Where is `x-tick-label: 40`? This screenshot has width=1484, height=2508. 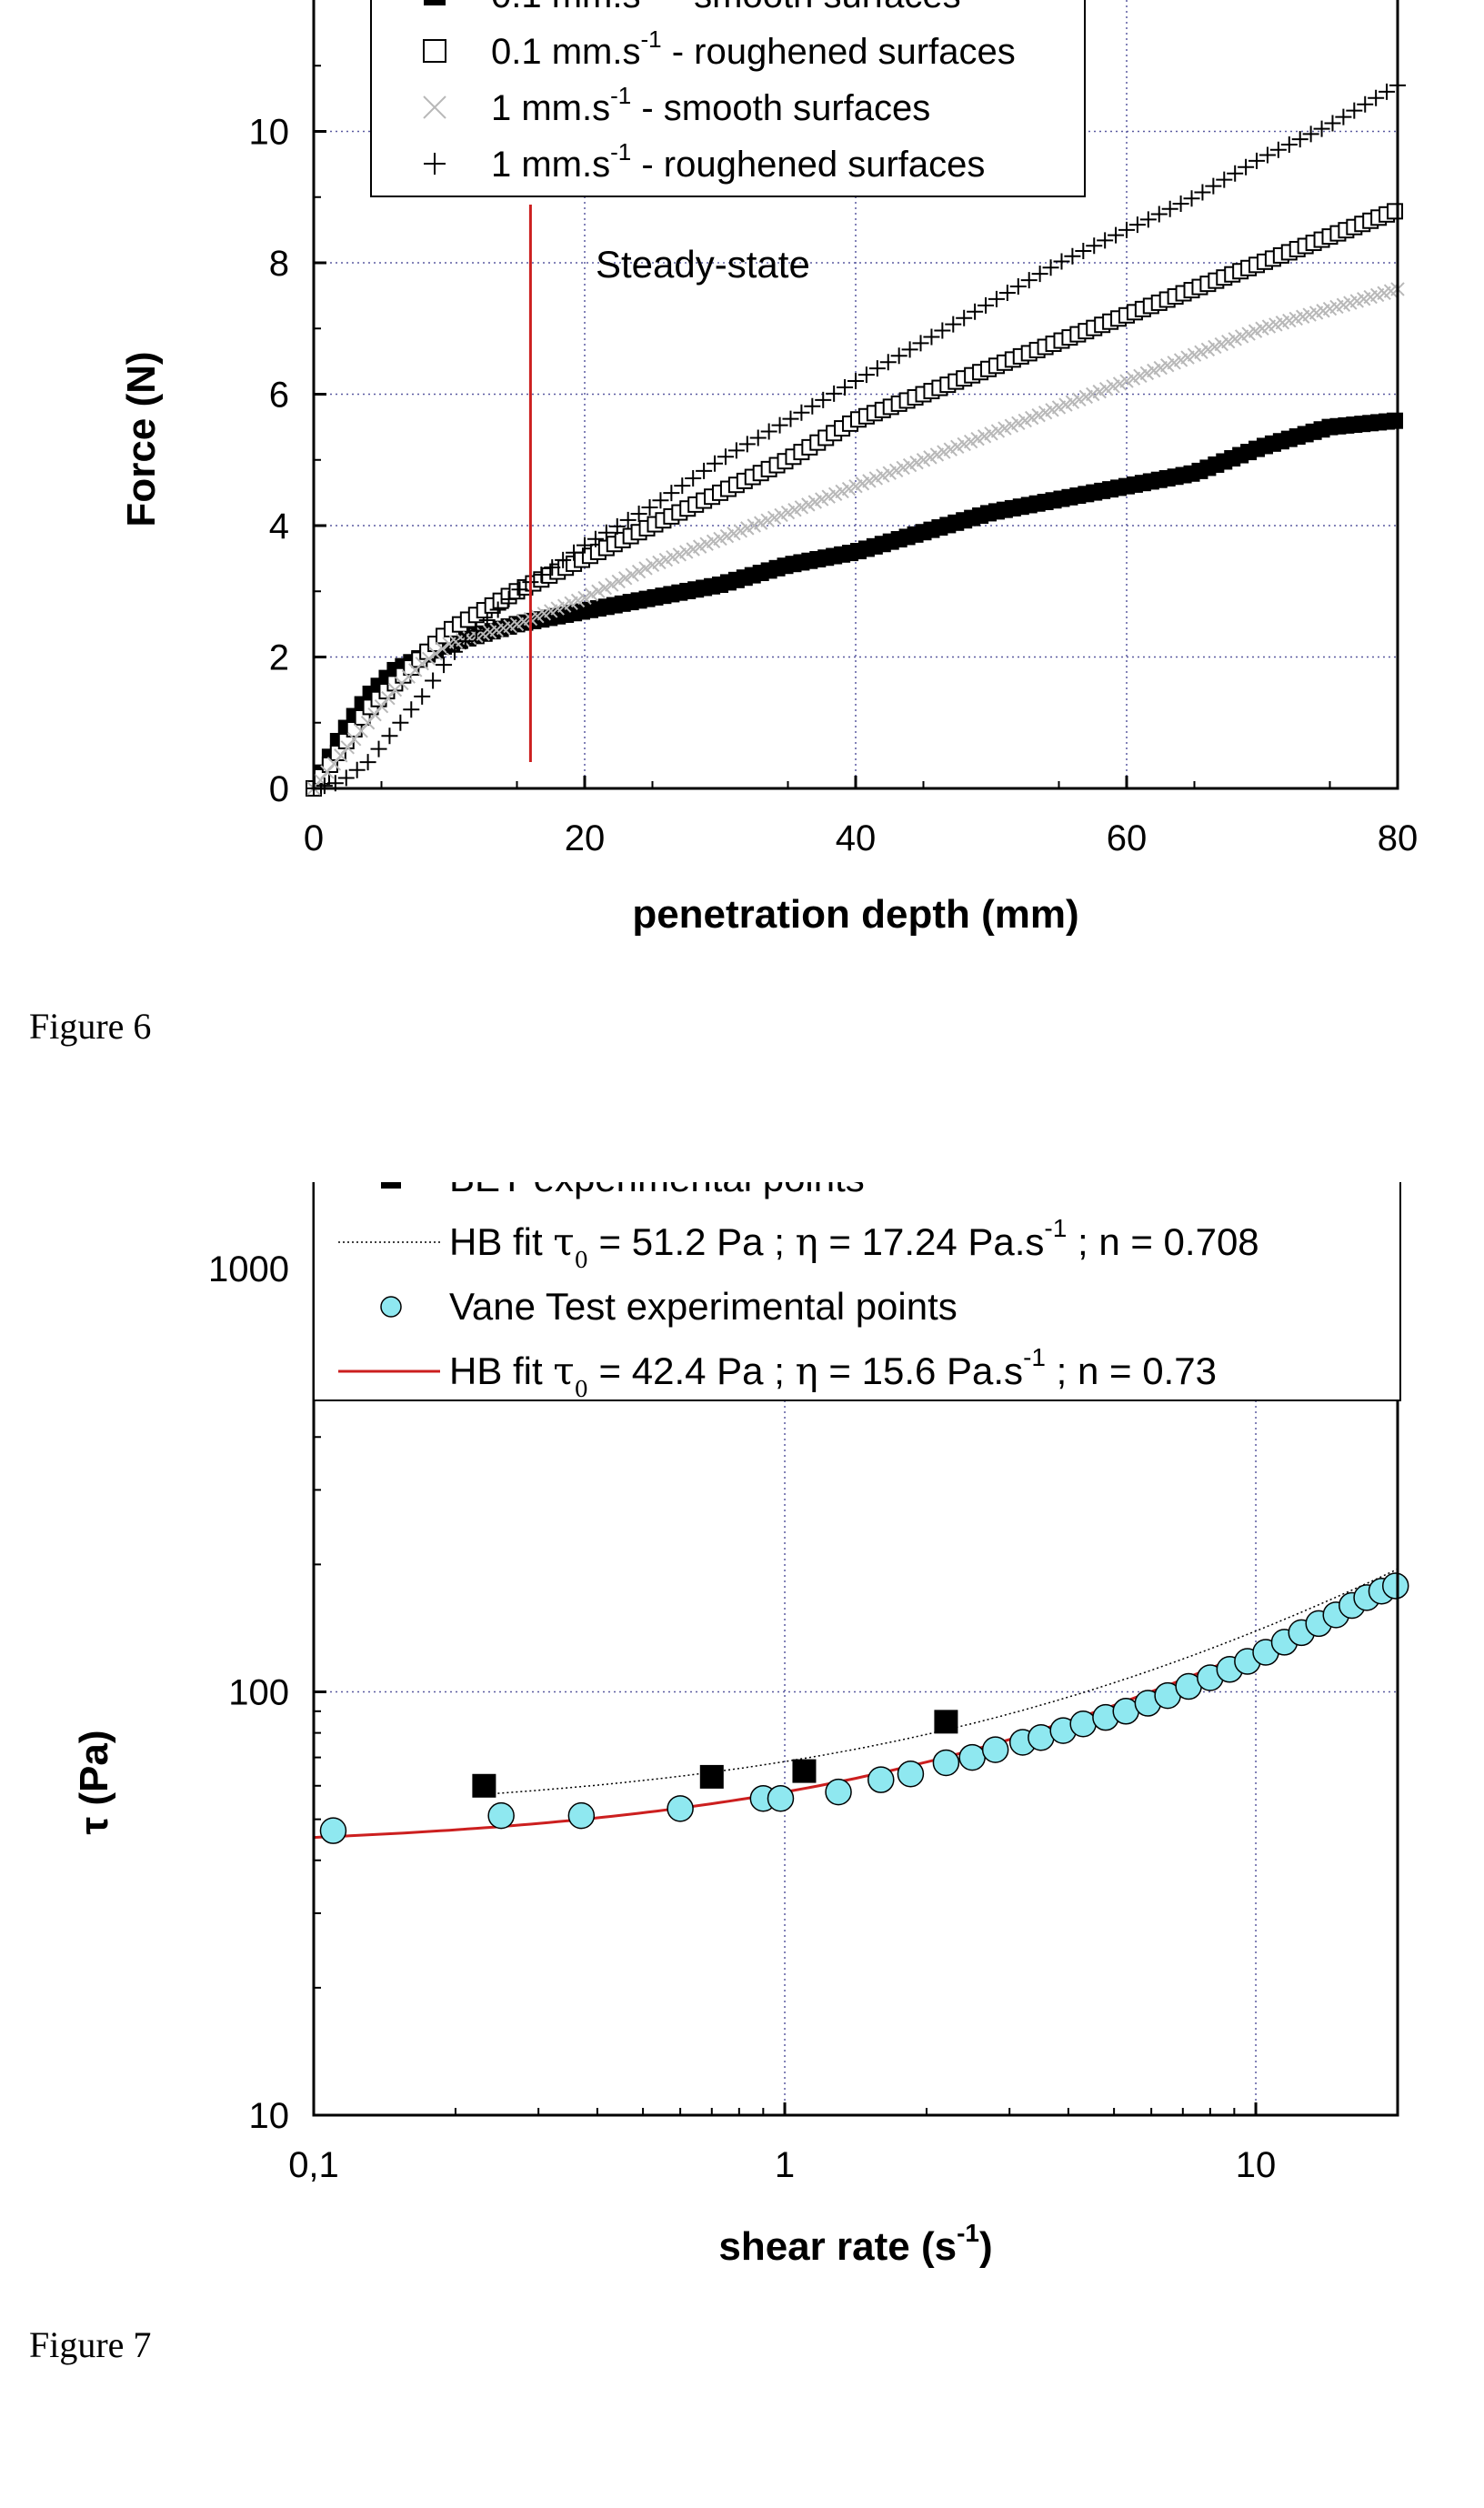 x-tick-label: 40 is located at coordinates (856, 838).